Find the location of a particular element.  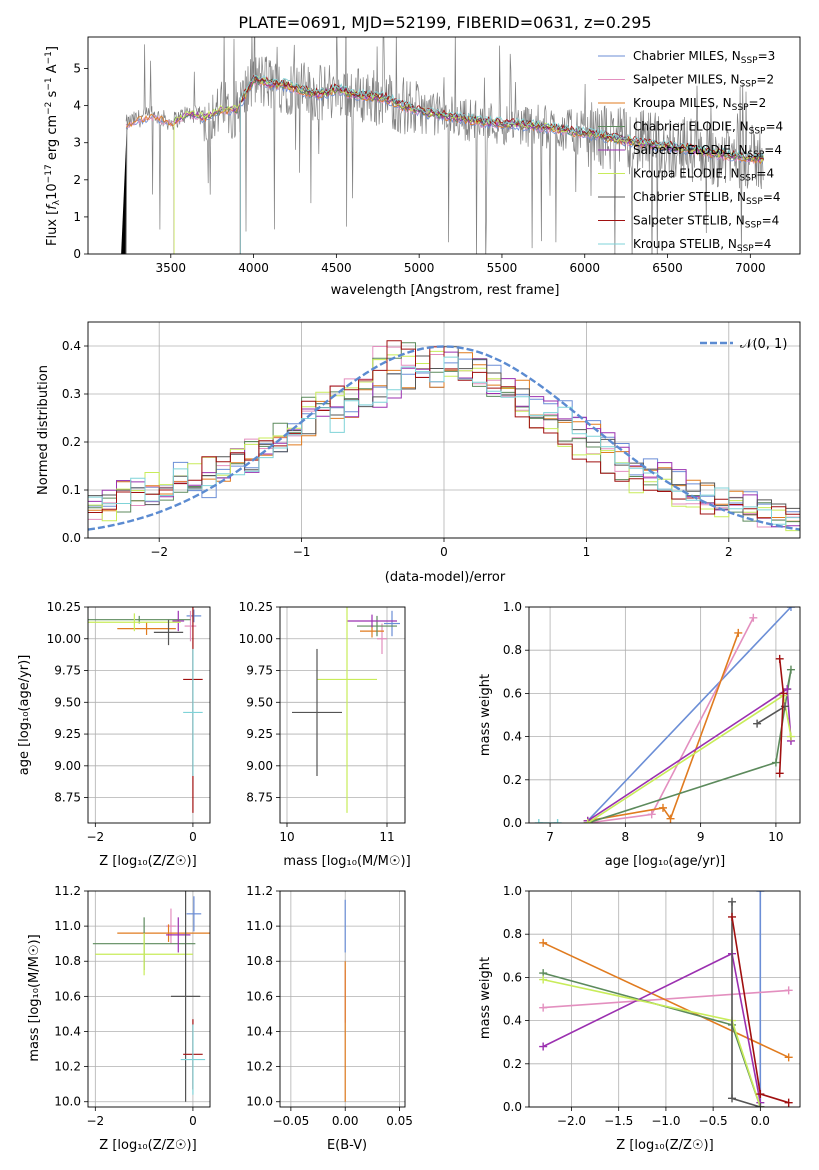

ma-ytick-label-6: 10.25 is located at coordinates (256, 607).